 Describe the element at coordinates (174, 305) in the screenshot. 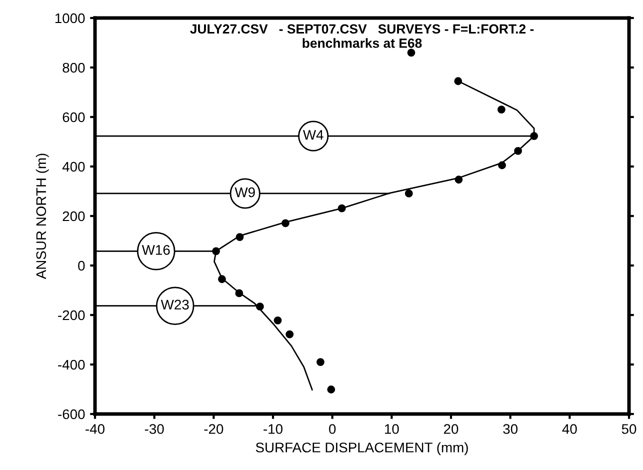

I see `annotation: W23` at that location.